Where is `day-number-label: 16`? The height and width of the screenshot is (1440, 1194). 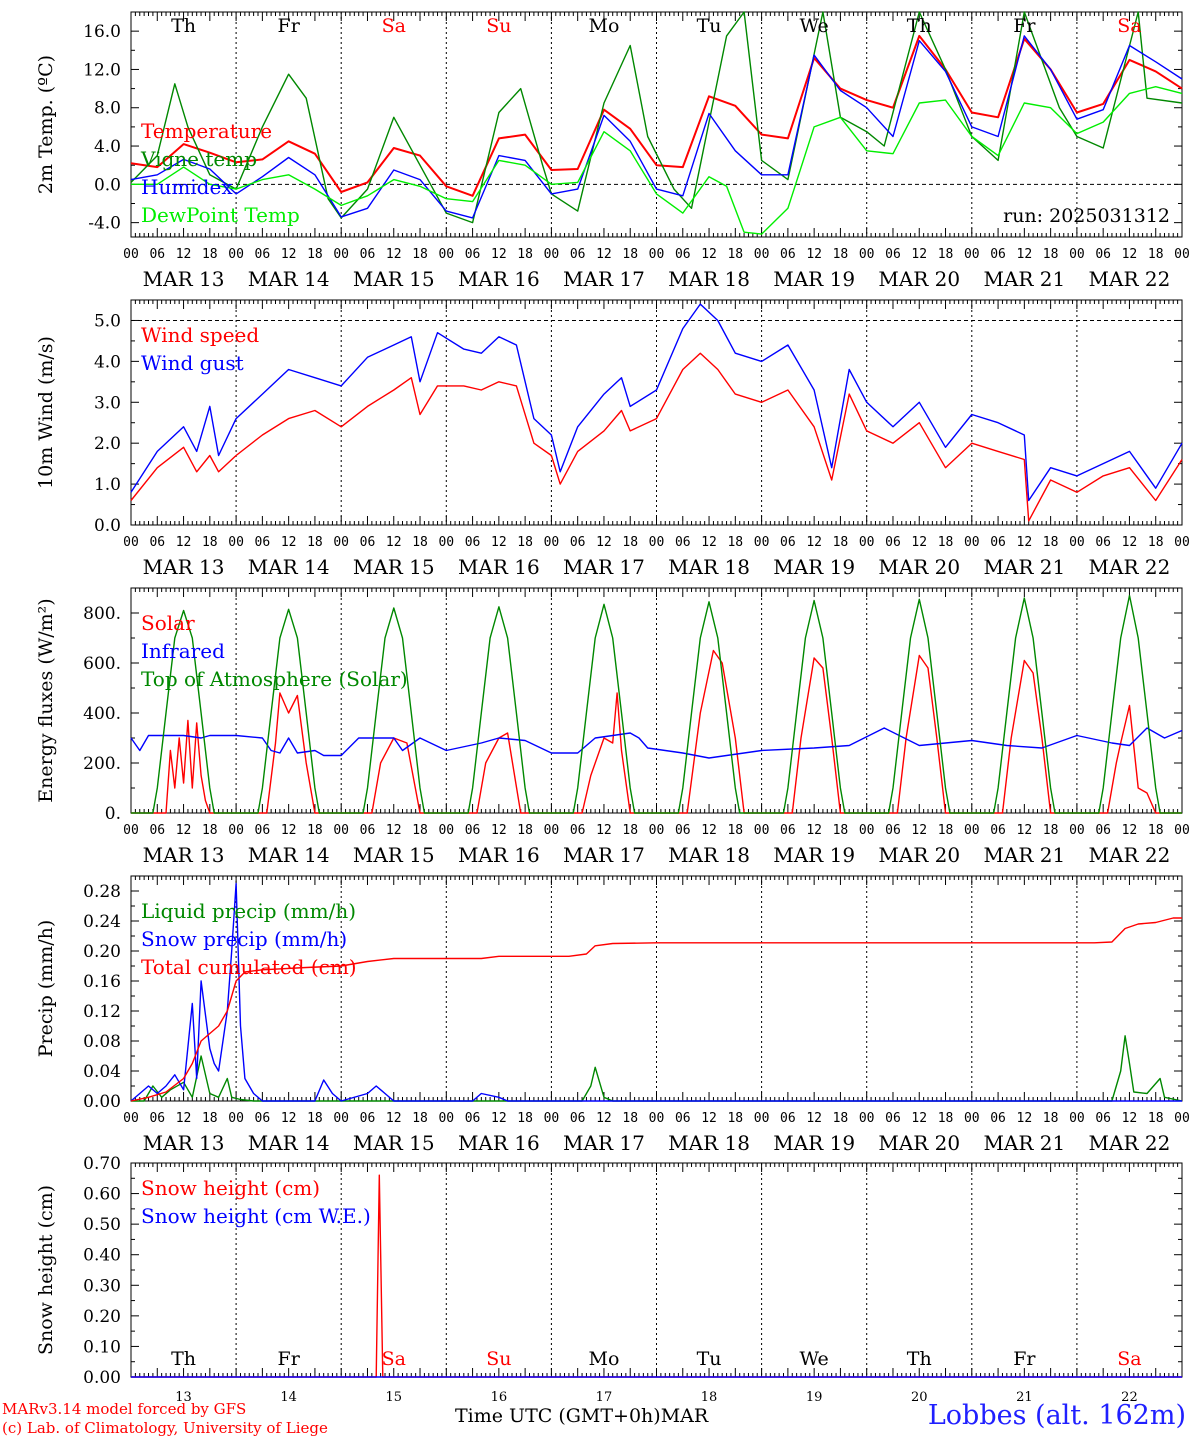
day-number-label: 16 is located at coordinates (499, 1397).